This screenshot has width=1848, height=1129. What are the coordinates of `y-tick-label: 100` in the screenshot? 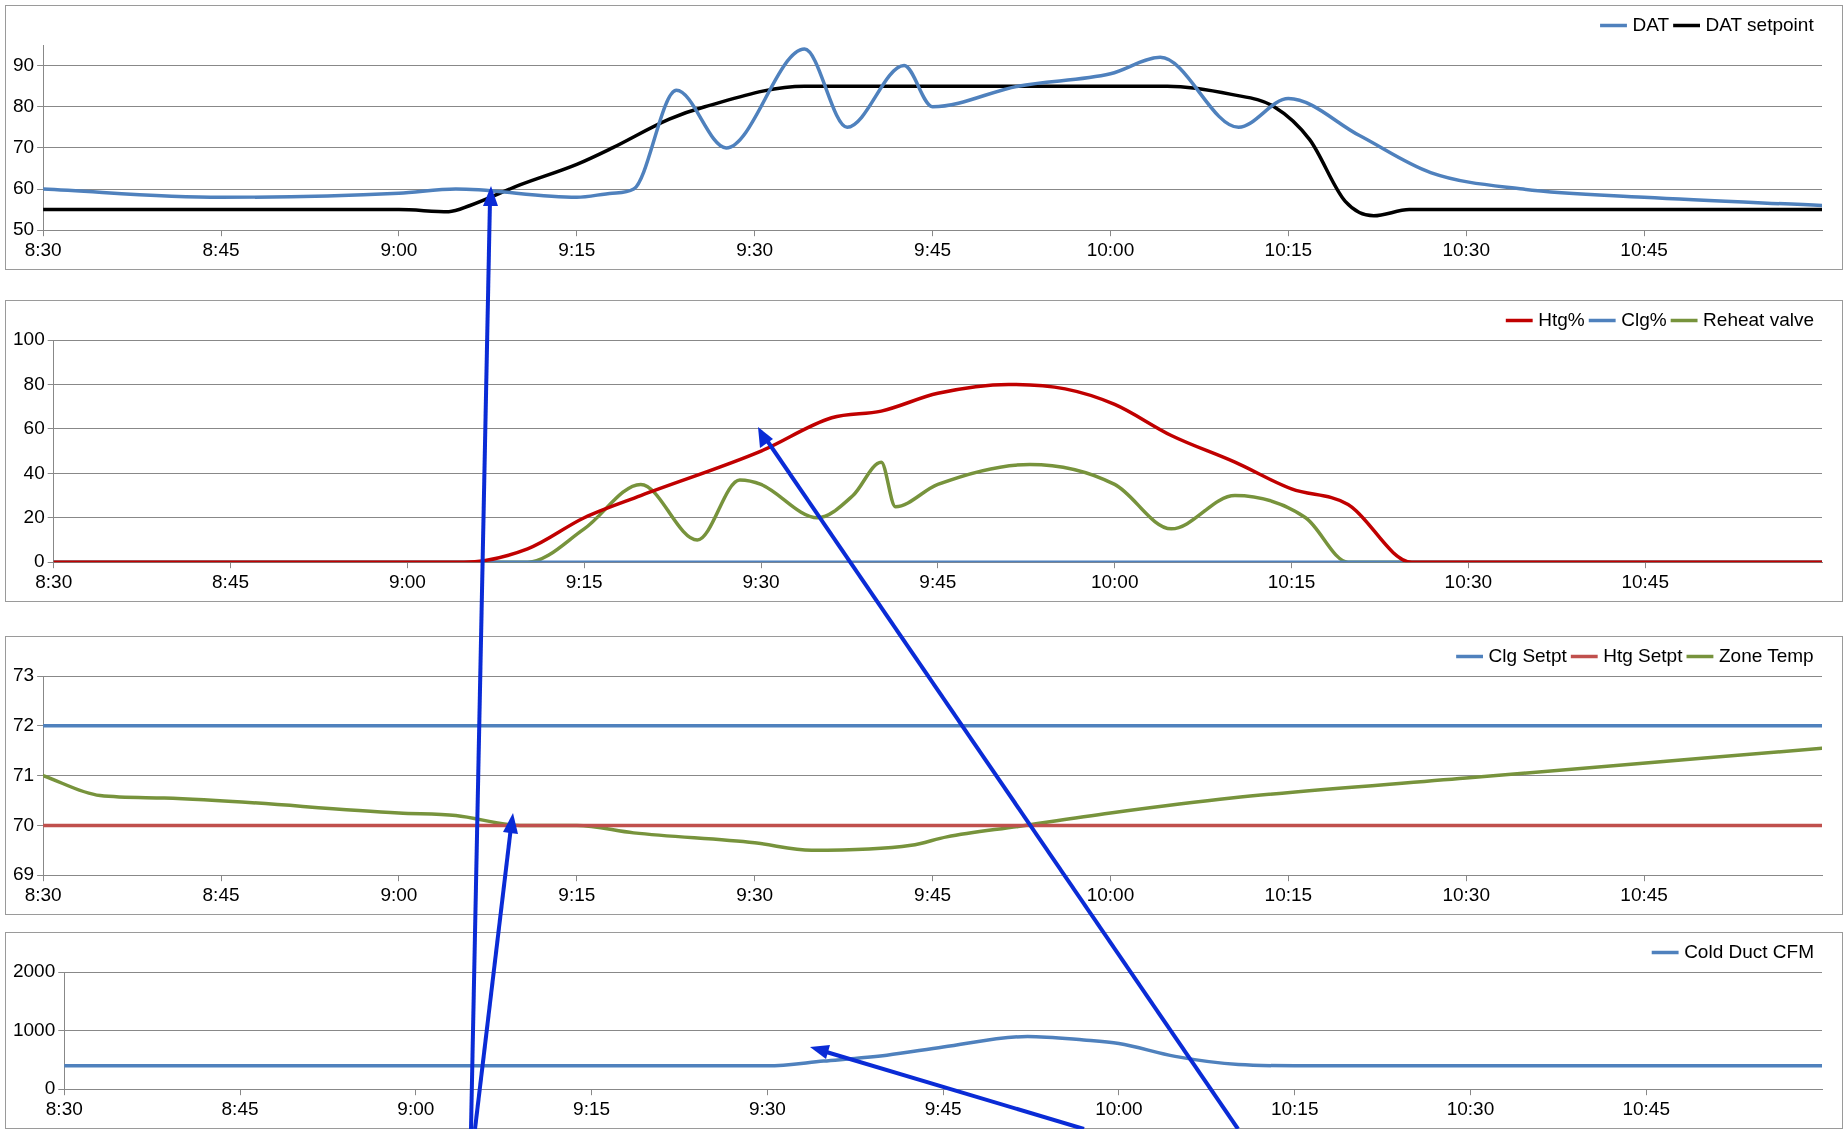 It's located at (29, 339).